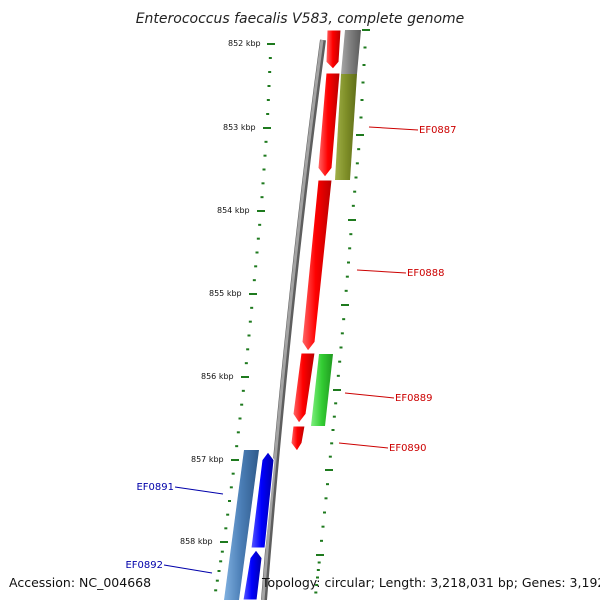 This screenshot has height=600, width=600. I want to click on leader-line-ef0890, so click(363, 445).